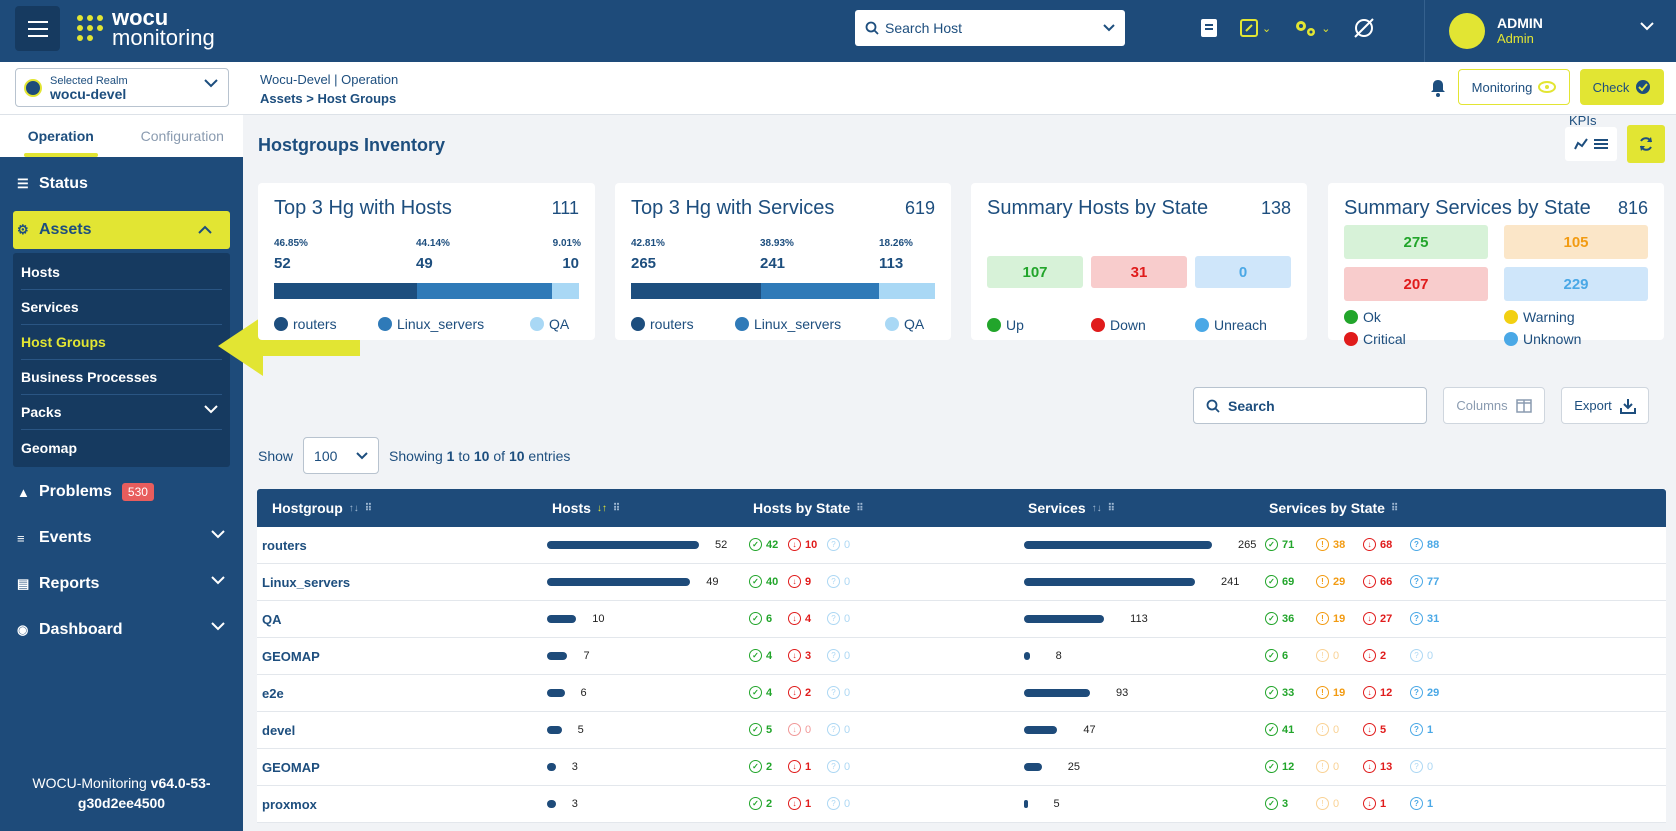  Describe the element at coordinates (601, 508) in the screenshot. I see `sort-desc-icon: ↓↑` at that location.